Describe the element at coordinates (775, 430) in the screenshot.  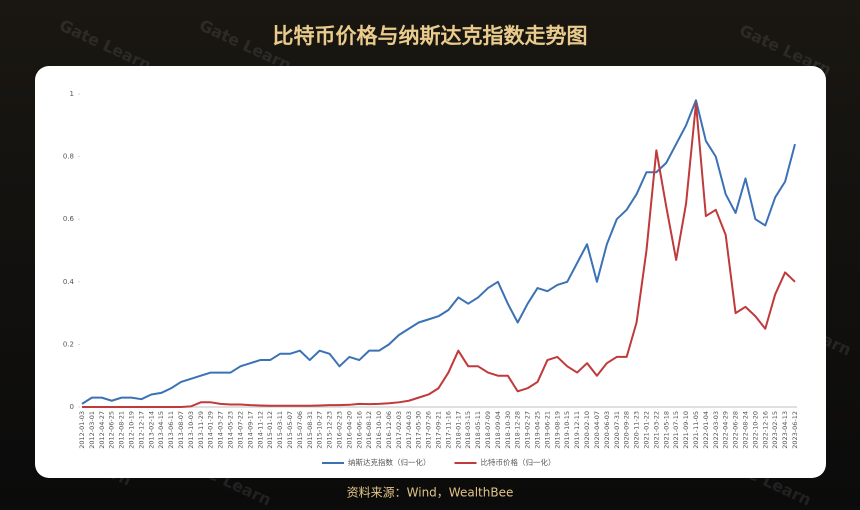
I see `x-tick-label: 2023-02-15` at that location.